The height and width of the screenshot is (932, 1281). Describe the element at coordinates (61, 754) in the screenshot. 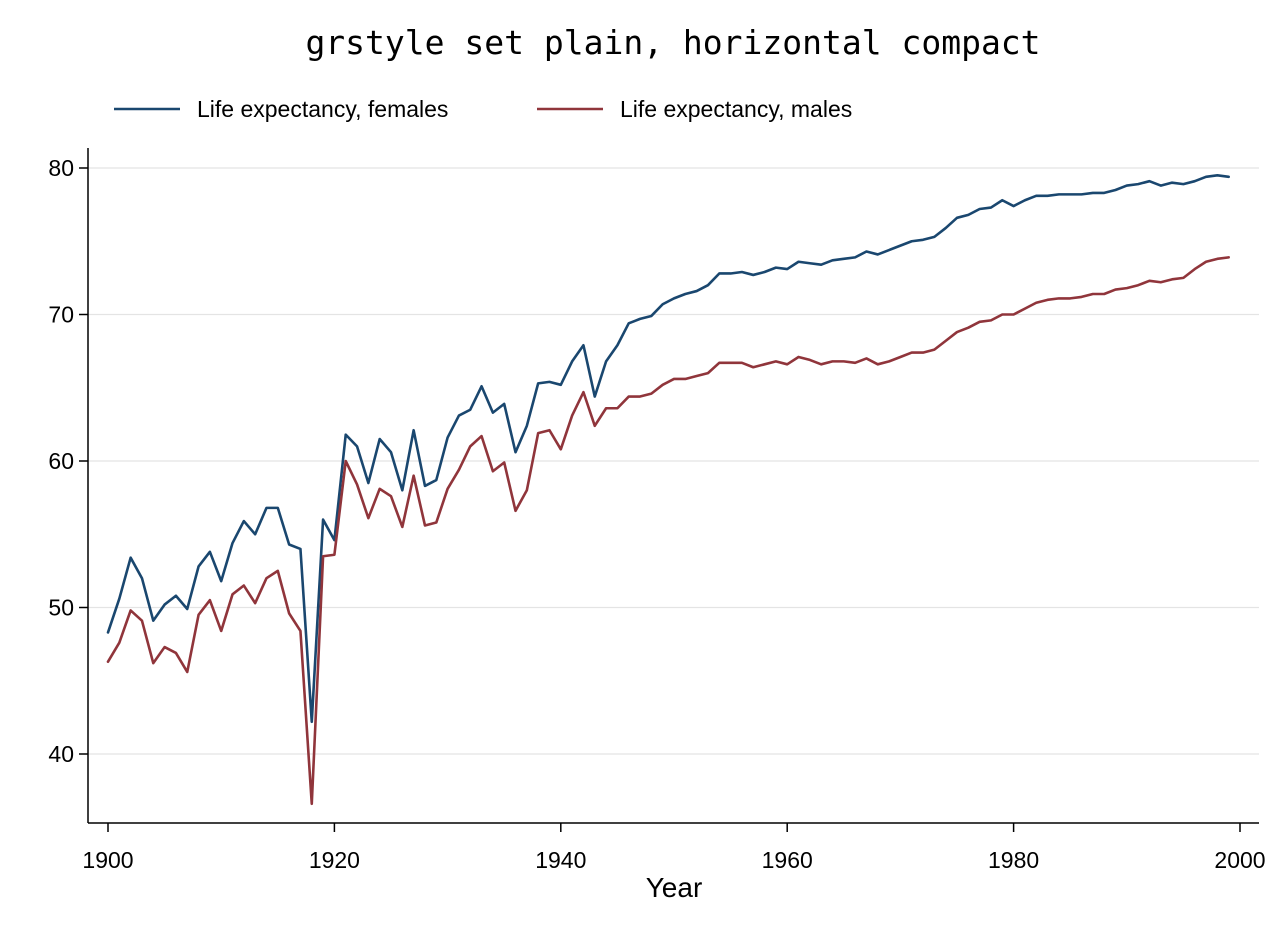

I see `y-tick-label-40: 40` at that location.